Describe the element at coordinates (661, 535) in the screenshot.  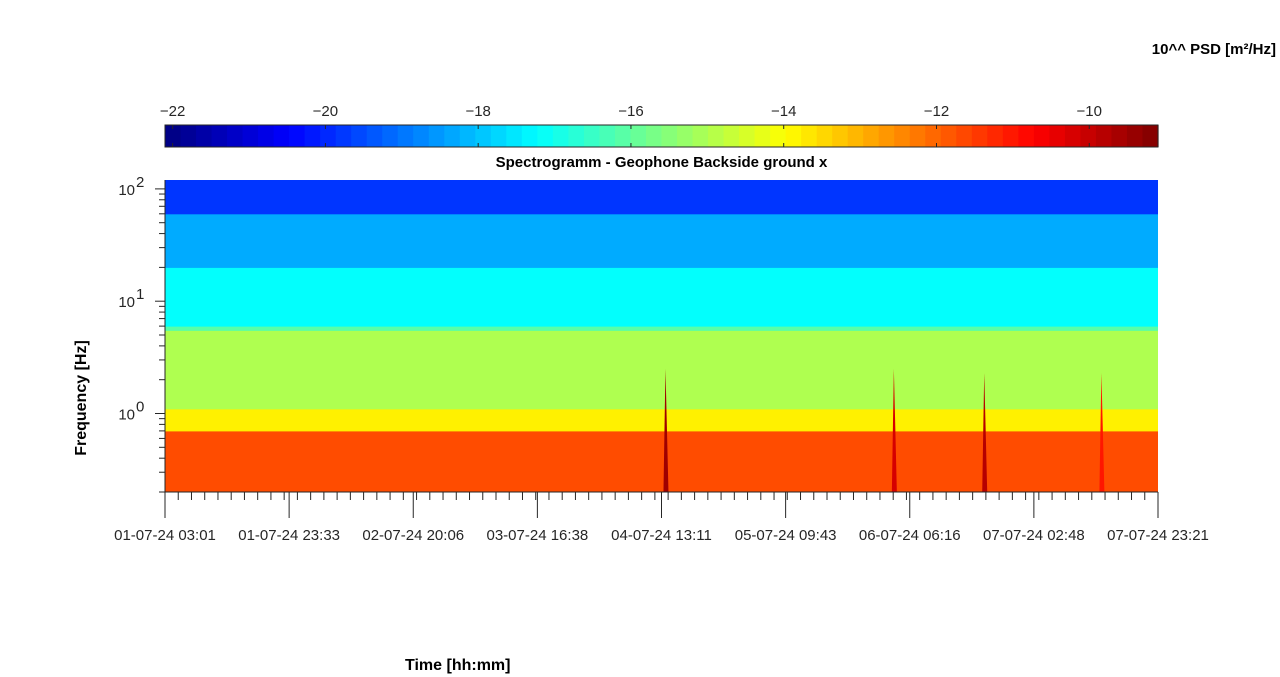
I see `x-tick-label: 04-07-24 13:11` at that location.